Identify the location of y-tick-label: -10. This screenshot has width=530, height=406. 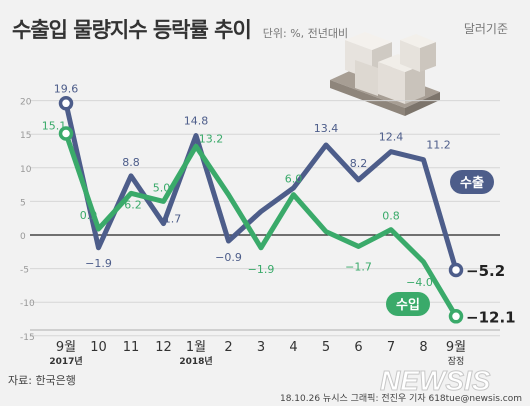
(27, 304).